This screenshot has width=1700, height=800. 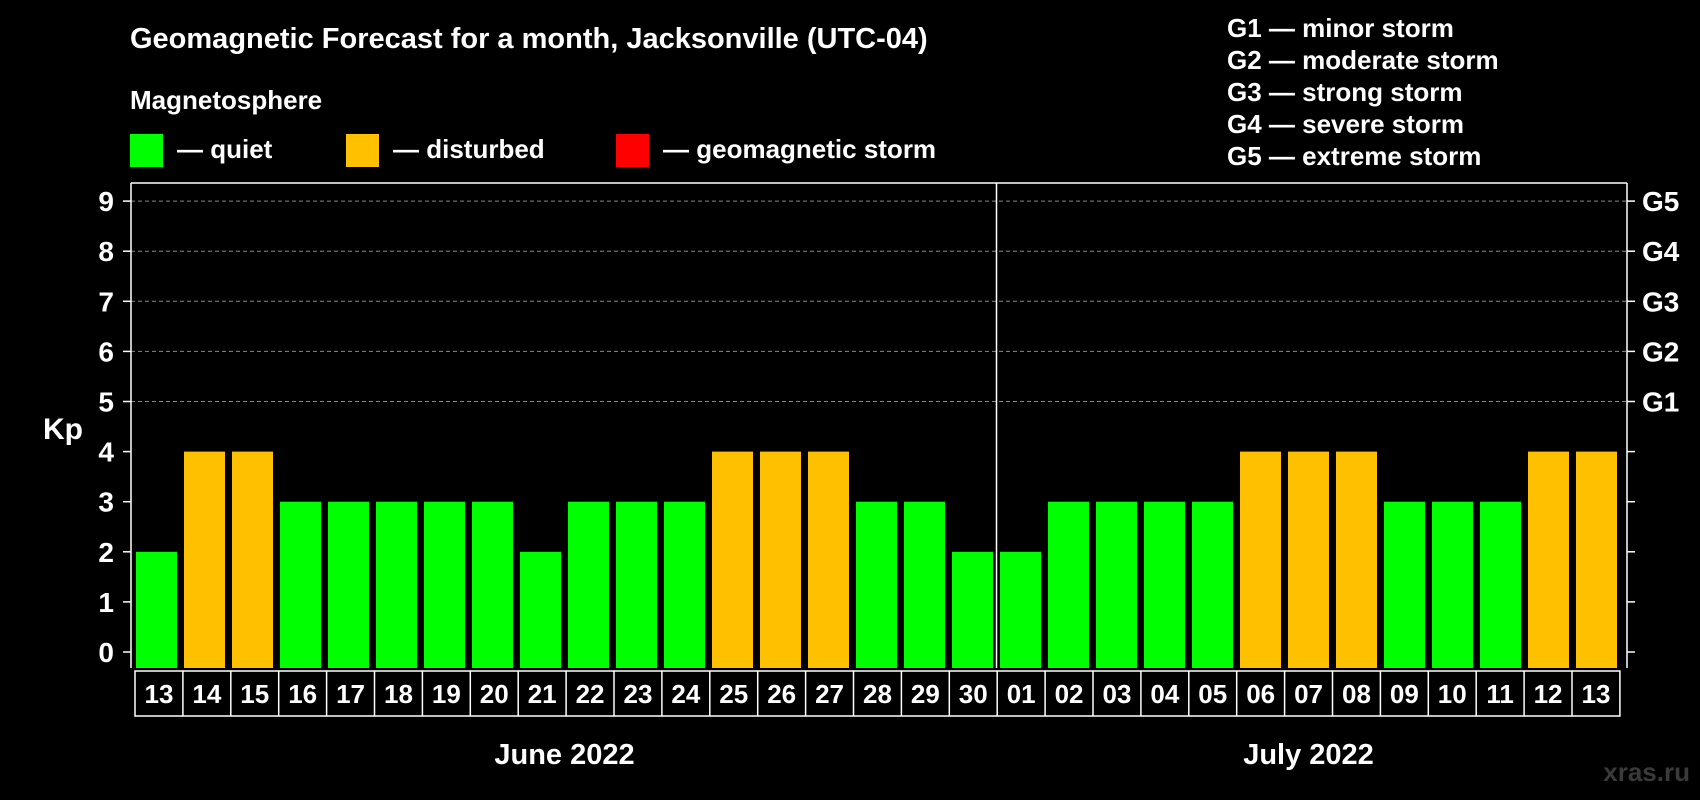 What do you see at coordinates (933, 755) in the screenshot?
I see `month-labels: June 2022 July 2022` at bounding box center [933, 755].